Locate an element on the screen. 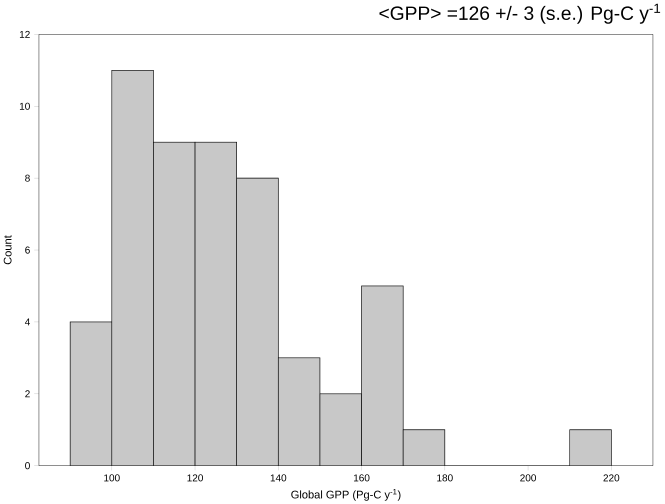 Image resolution: width=665 pixels, height=504 pixels. x-tick-label: 200 is located at coordinates (528, 478).